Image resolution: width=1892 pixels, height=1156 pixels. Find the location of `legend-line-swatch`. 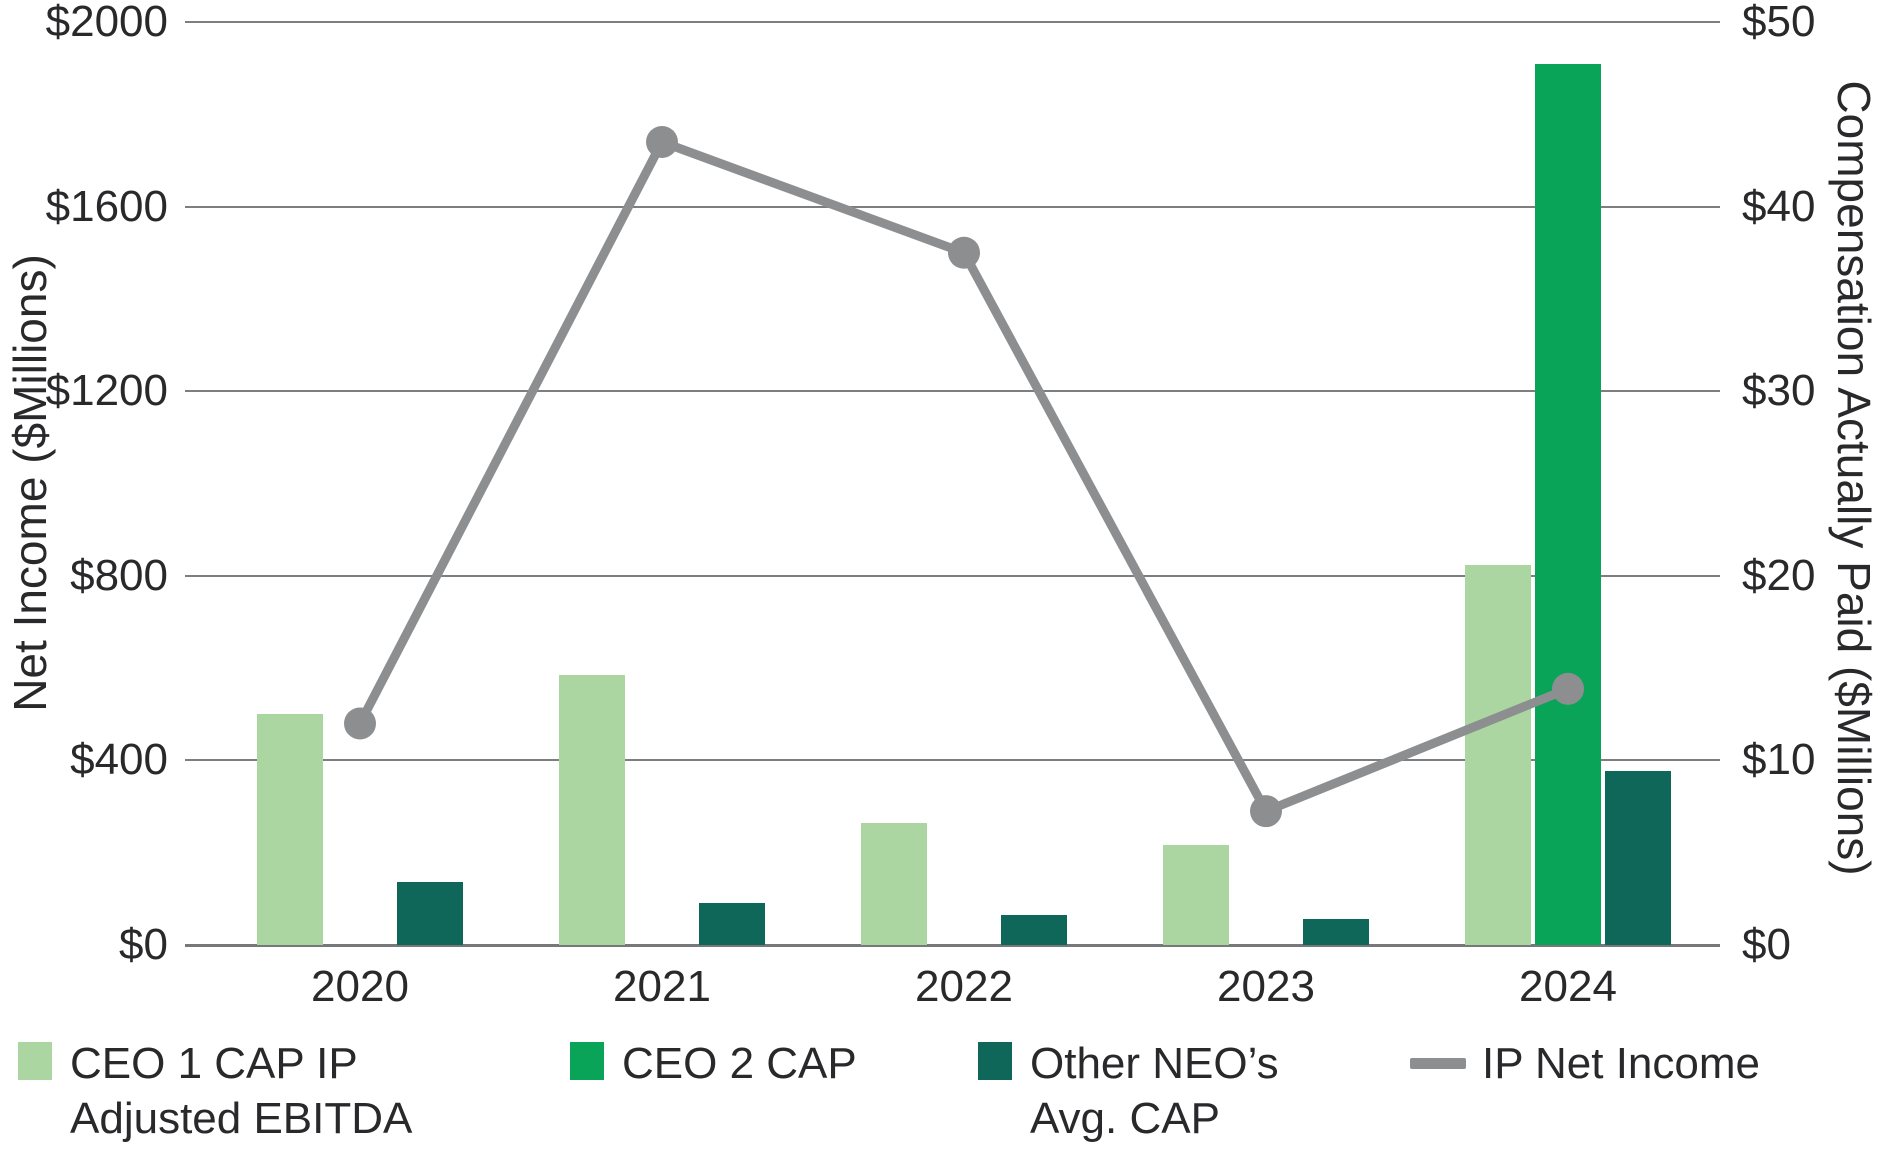

legend-line-swatch is located at coordinates (1438, 1063).